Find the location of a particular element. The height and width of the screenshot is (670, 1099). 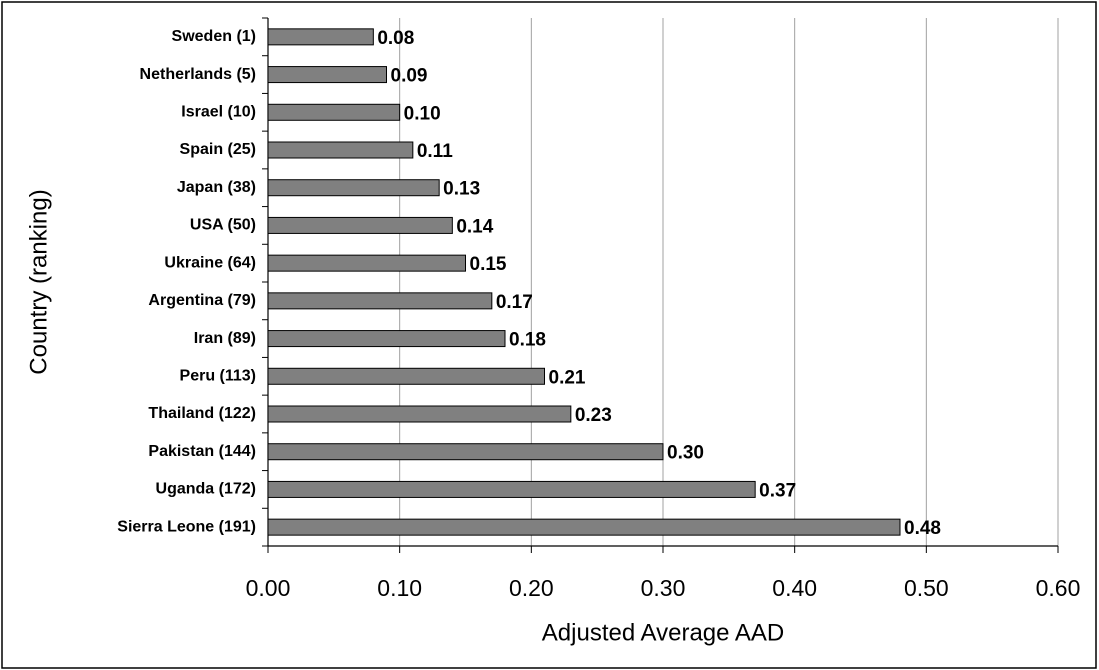

value-label: 0.30 is located at coordinates (685, 453).